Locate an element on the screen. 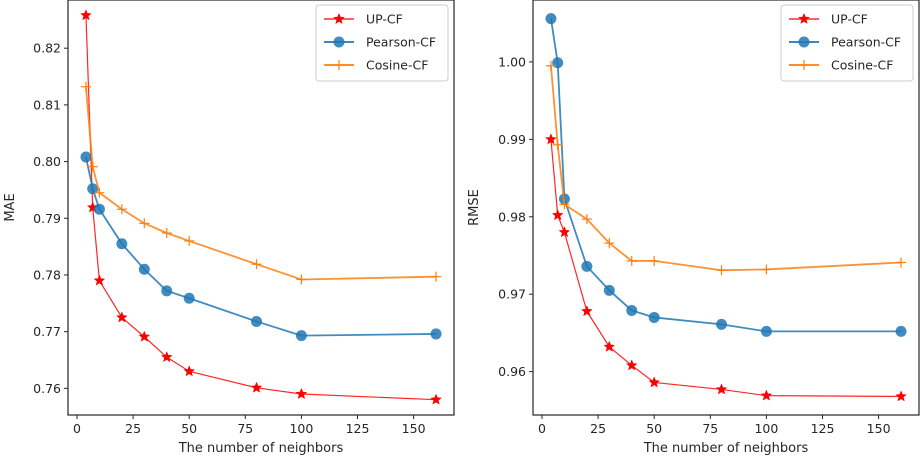 The height and width of the screenshot is (464, 921). x-tick-label: 0 is located at coordinates (542, 428).